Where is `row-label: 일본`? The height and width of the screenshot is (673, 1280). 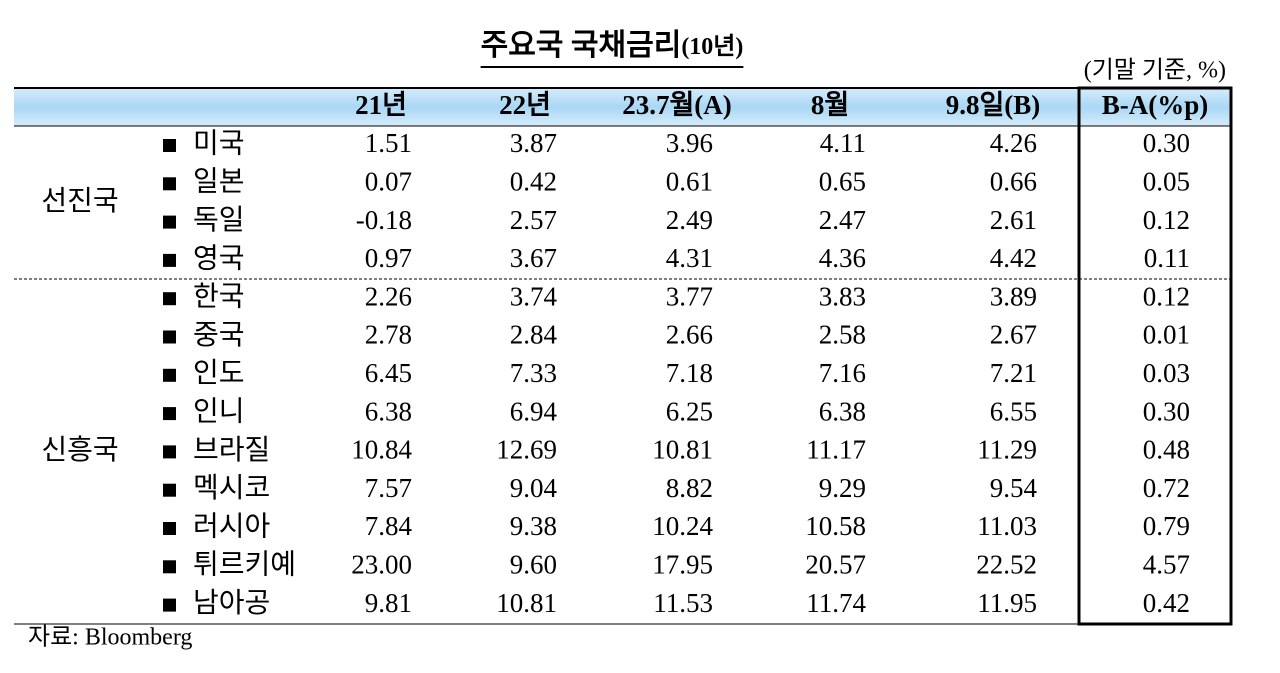
row-label: 일본 is located at coordinates (219, 182).